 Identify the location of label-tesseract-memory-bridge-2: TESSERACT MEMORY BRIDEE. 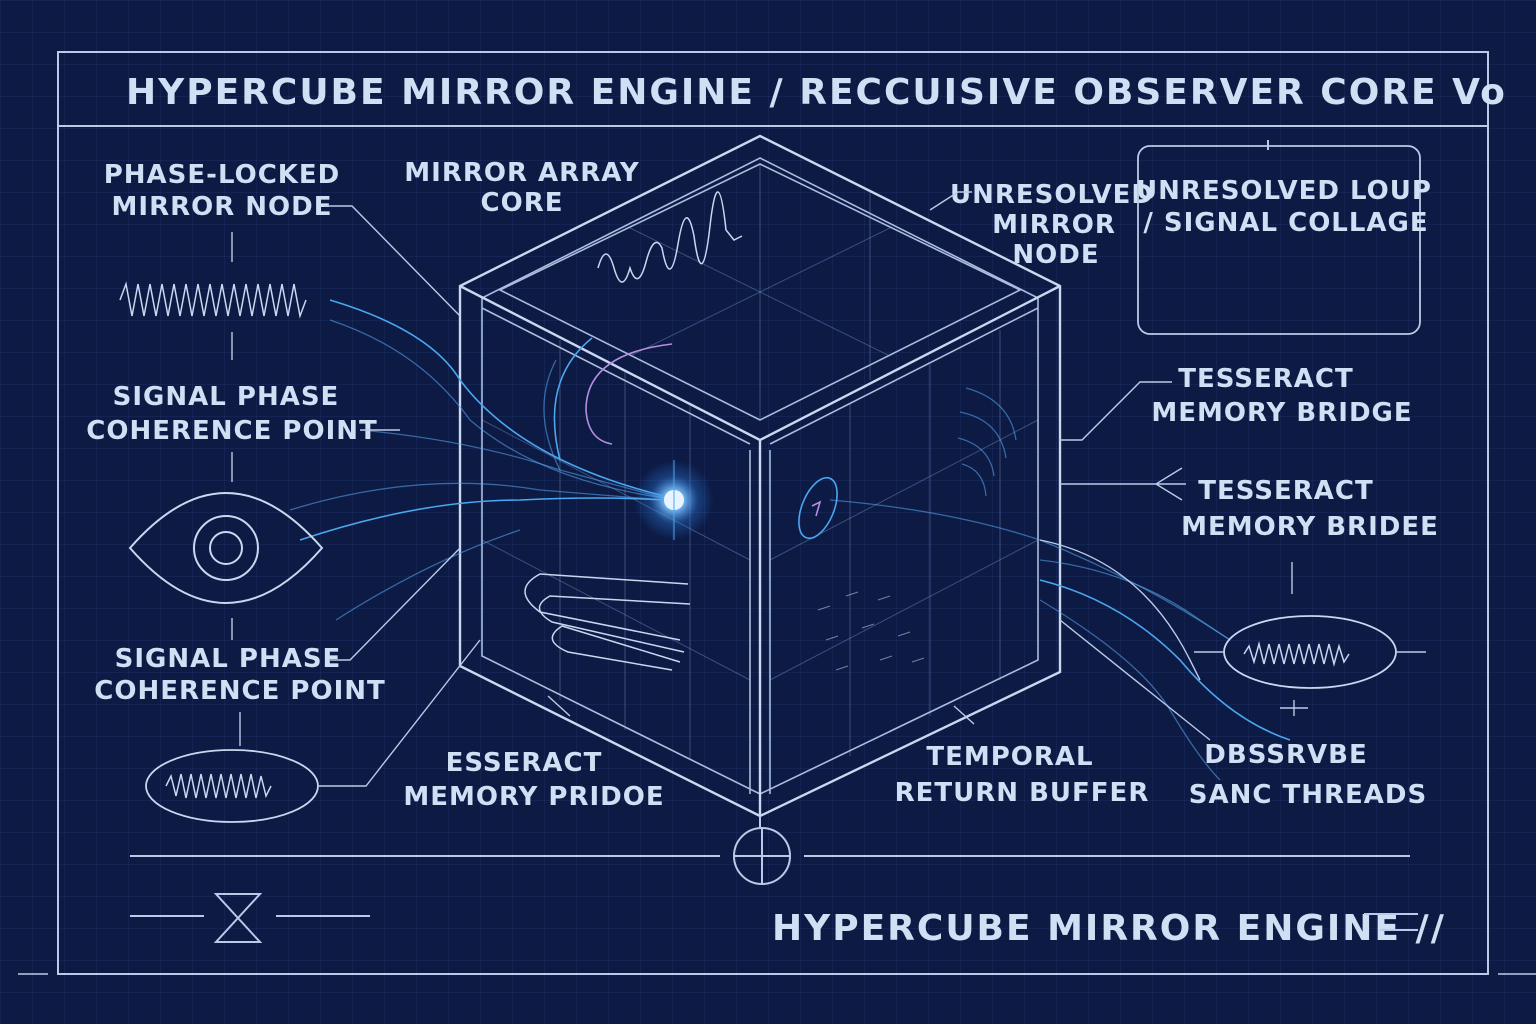
(1310, 509).